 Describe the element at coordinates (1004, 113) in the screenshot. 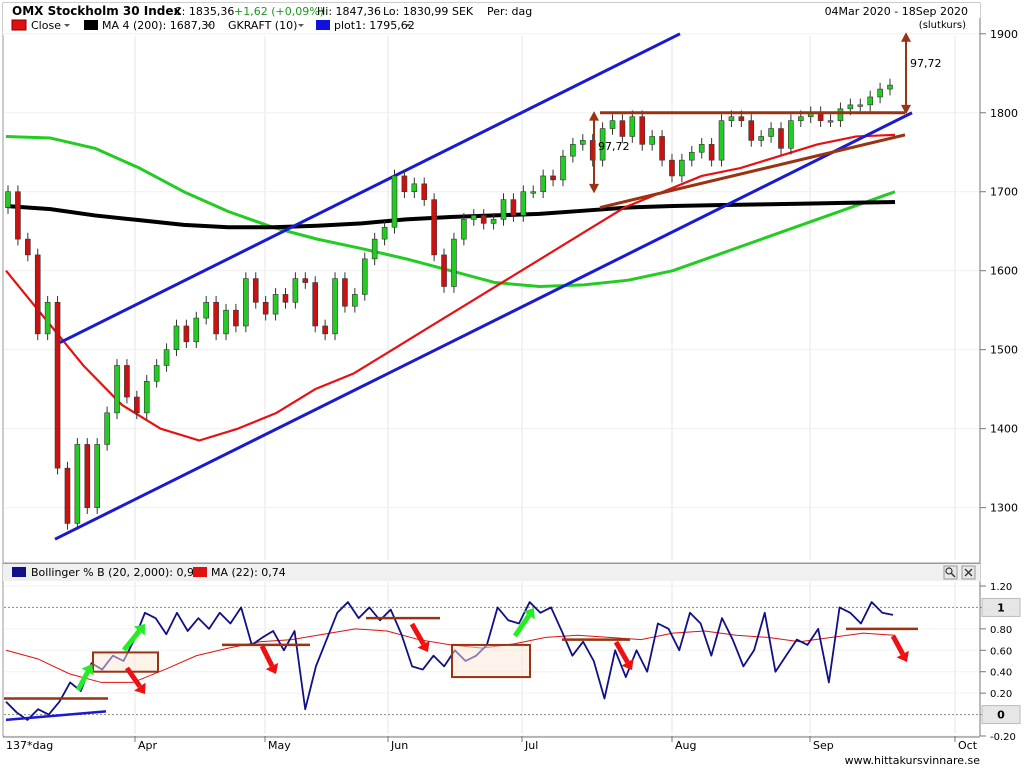

I see `main-y-tick-label: 1800` at that location.